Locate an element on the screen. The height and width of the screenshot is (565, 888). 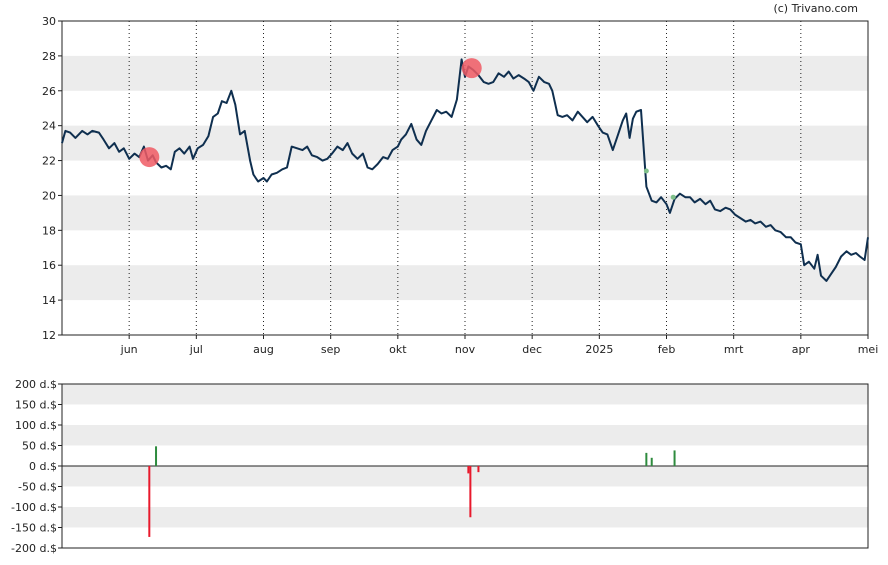
y-tick-label: -200 d.$ is located at coordinates (34, 548).